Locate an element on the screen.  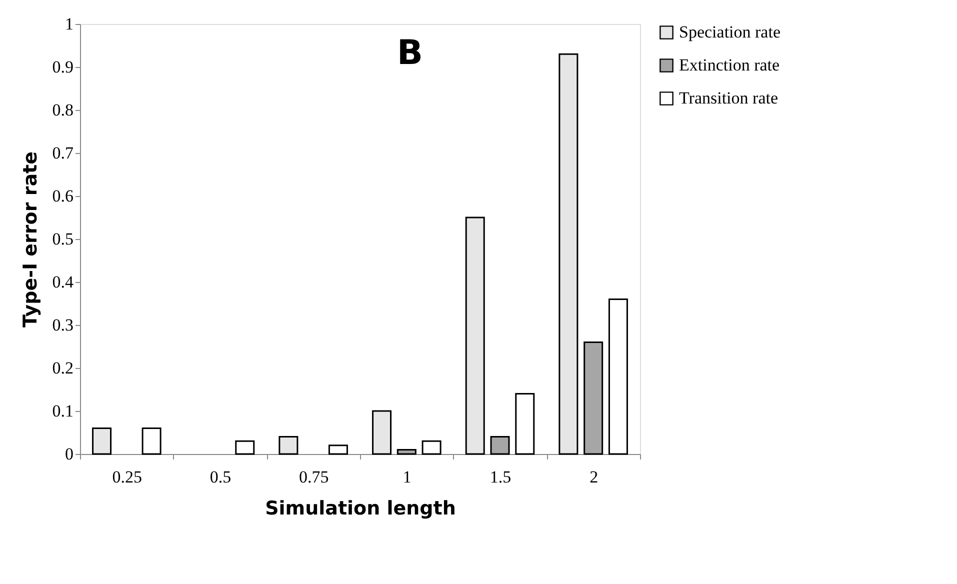
legend-label: Transition rate is located at coordinates (728, 98).